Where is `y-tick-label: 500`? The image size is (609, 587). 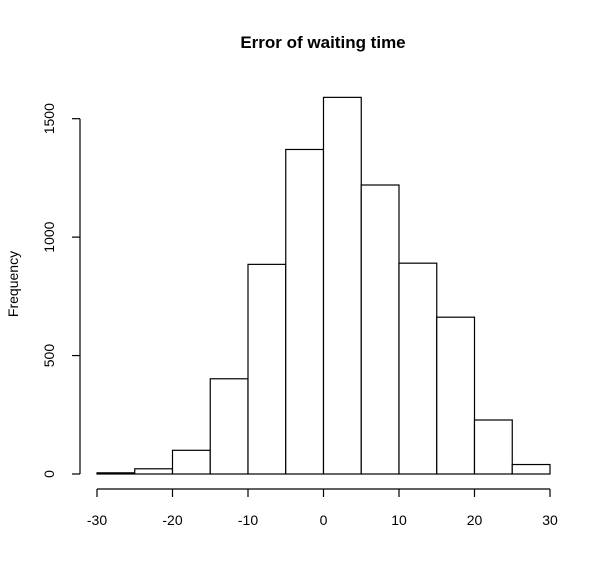
y-tick-label: 500 is located at coordinates (49, 356).